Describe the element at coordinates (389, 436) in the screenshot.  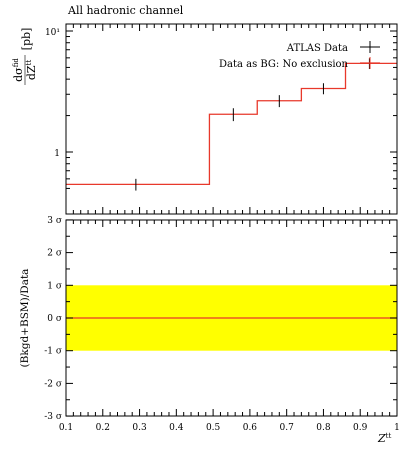
I see `xlabel-sup: tt` at that location.